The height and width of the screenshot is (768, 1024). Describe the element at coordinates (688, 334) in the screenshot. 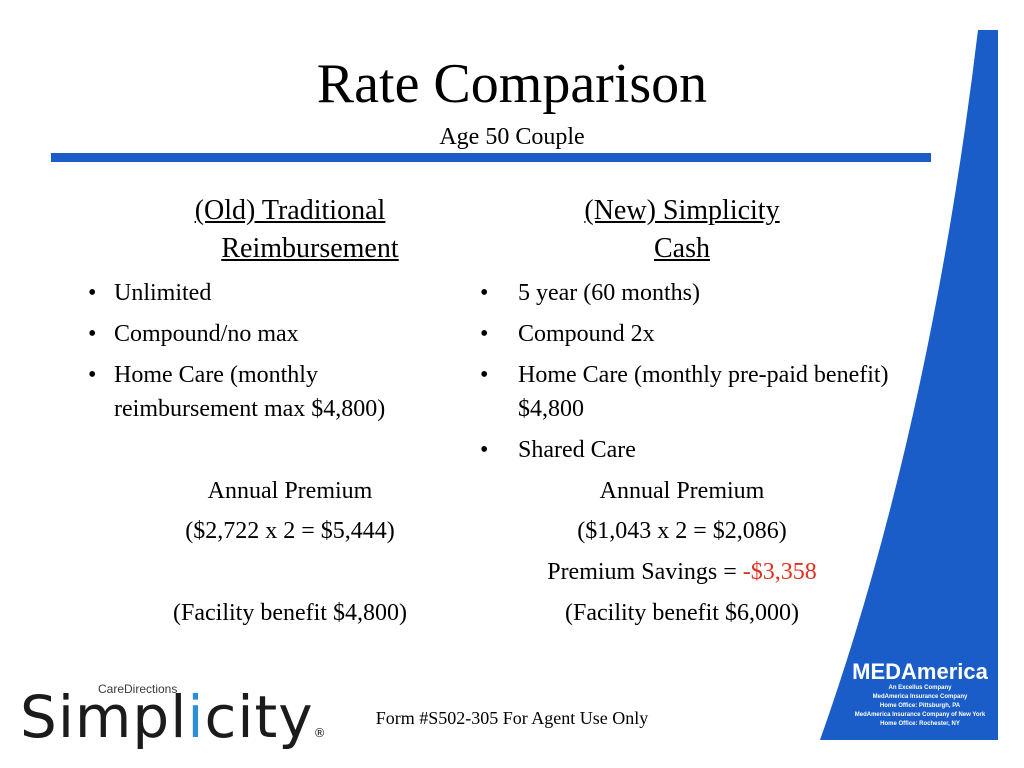

I see `list-item: Compound 2x` at that location.